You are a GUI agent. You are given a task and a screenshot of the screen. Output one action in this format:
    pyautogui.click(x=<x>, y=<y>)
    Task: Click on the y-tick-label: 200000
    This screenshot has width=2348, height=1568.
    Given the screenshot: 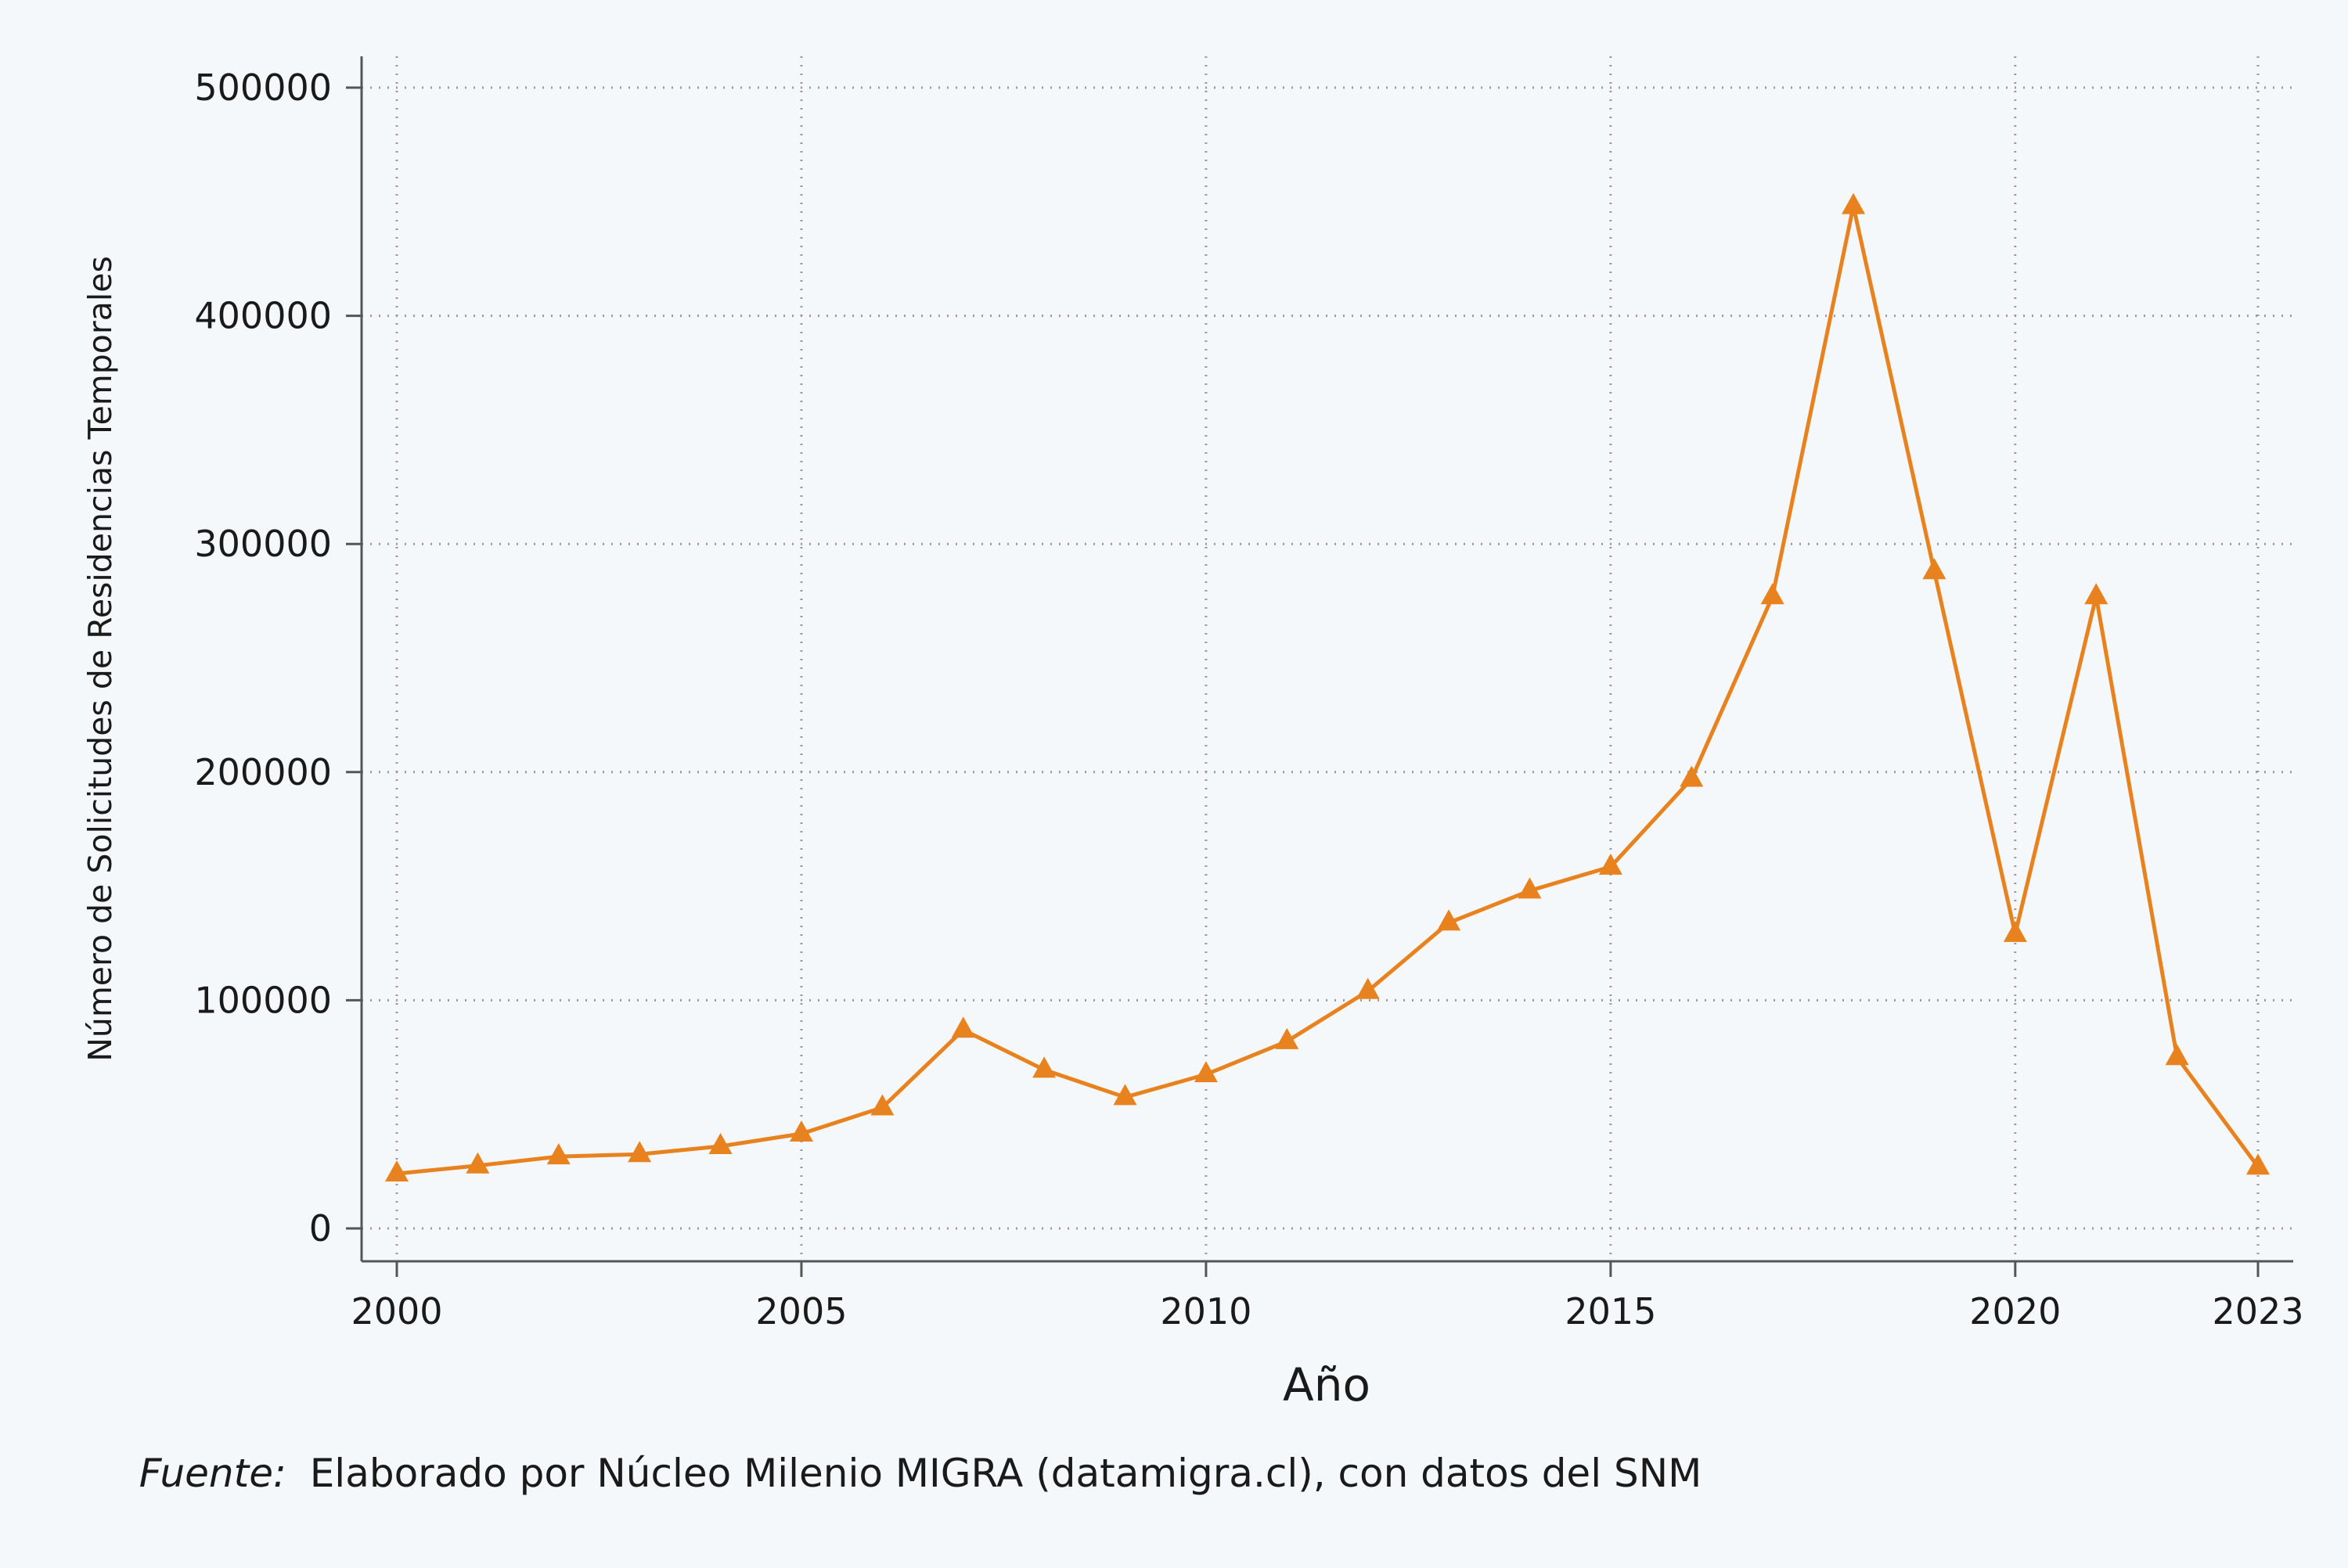 What is the action you would take?
    pyautogui.click(x=263, y=772)
    